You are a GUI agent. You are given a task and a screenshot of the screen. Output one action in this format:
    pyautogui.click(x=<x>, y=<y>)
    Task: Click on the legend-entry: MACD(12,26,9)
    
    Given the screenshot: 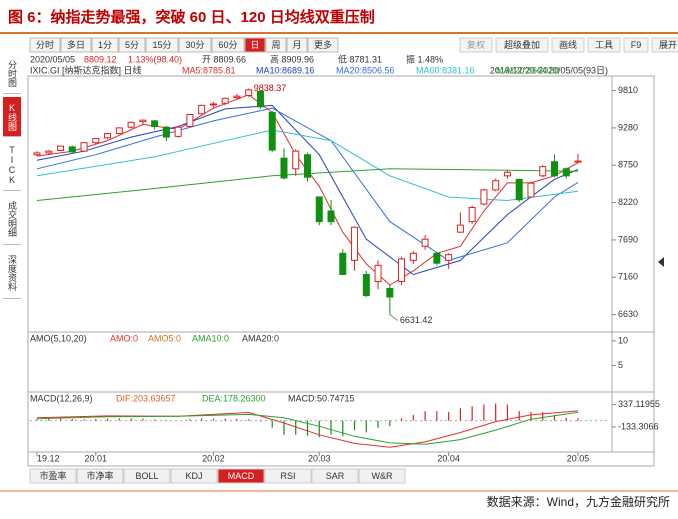 What is the action you would take?
    pyautogui.click(x=61, y=398)
    